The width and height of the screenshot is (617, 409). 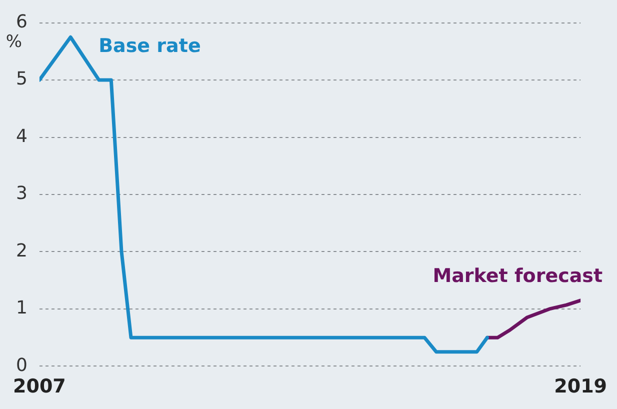 I want to click on y-tick-label: 6, so click(x=22, y=21).